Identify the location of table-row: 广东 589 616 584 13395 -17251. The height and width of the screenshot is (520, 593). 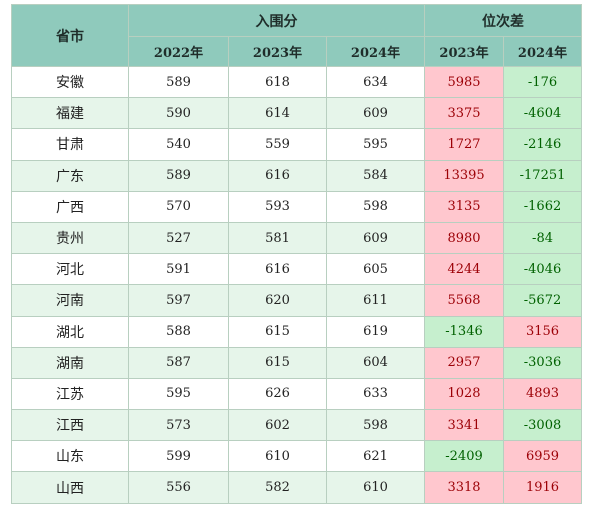
(297, 175).